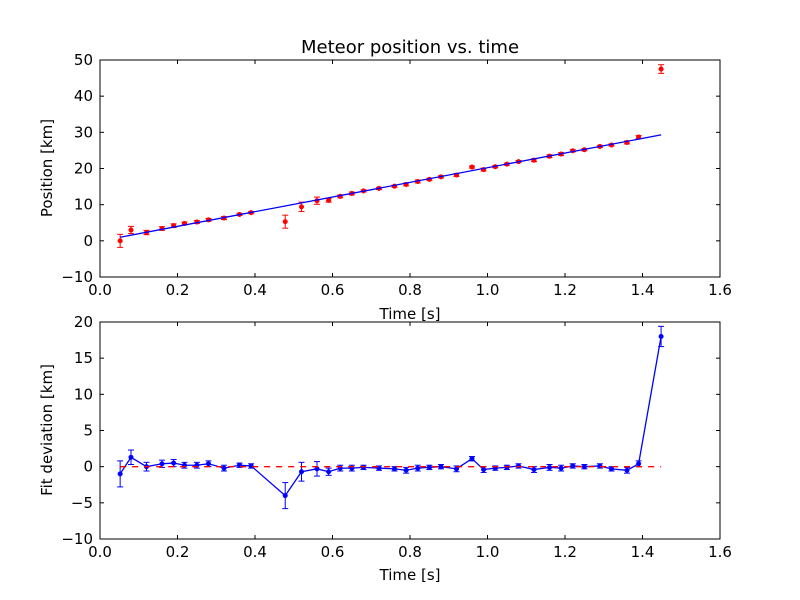  Describe the element at coordinates (178, 552) in the screenshot. I see `deviation-chart-x-tick-label: 0.2` at that location.